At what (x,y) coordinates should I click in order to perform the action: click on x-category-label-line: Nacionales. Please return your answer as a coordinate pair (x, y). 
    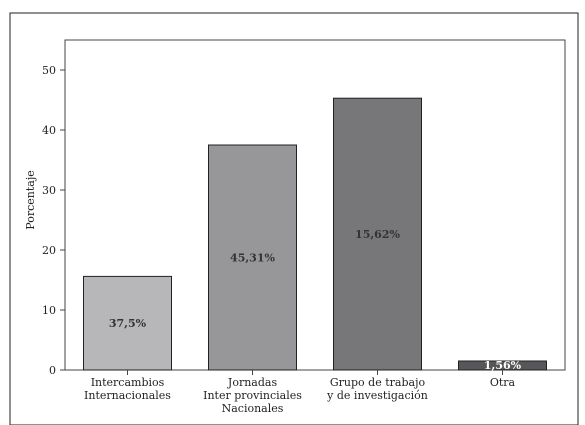
    Looking at the image, I should click on (253, 408).